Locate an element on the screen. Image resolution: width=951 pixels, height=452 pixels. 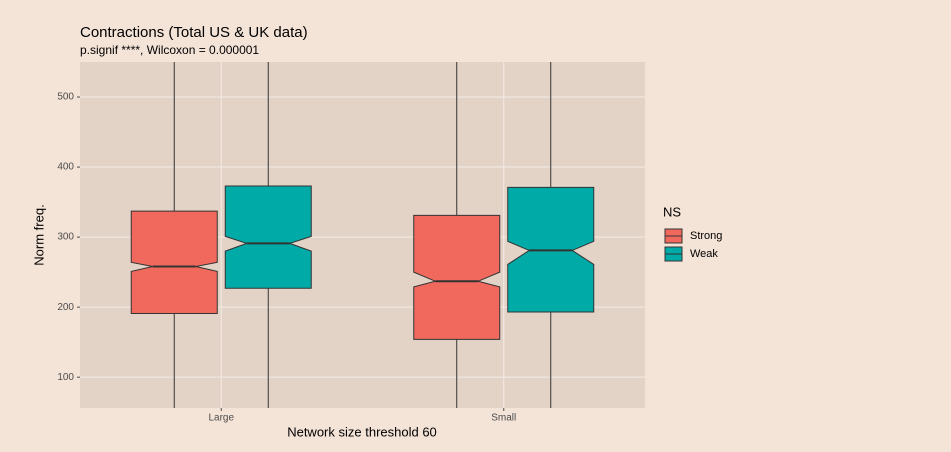
y-tick-label: 400 is located at coordinates (65, 167).